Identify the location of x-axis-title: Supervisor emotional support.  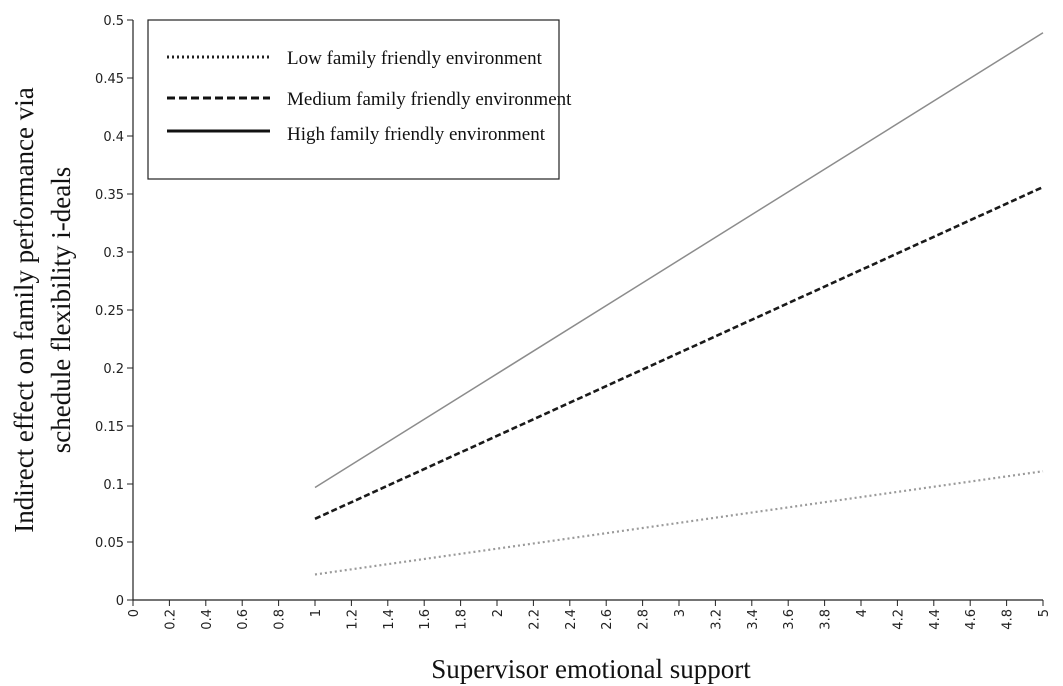
(591, 669).